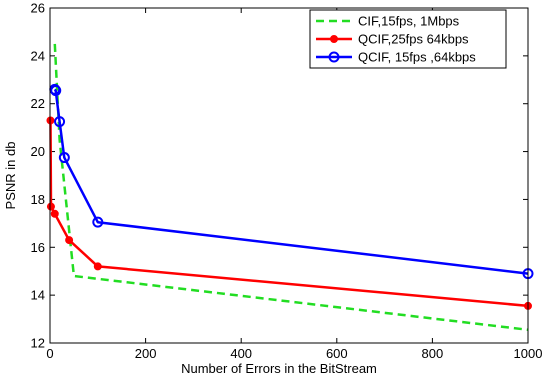 This screenshot has width=544, height=381. I want to click on y-tick-label: 18, so click(38, 199).